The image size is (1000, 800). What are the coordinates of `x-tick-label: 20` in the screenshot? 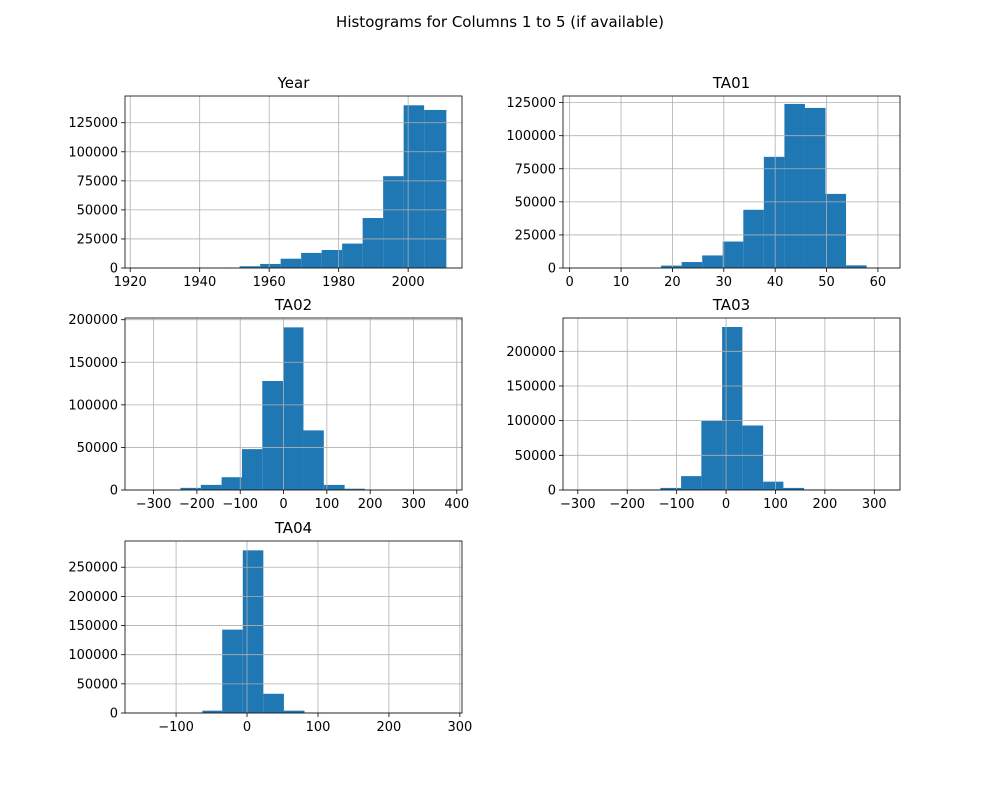 It's located at (672, 282).